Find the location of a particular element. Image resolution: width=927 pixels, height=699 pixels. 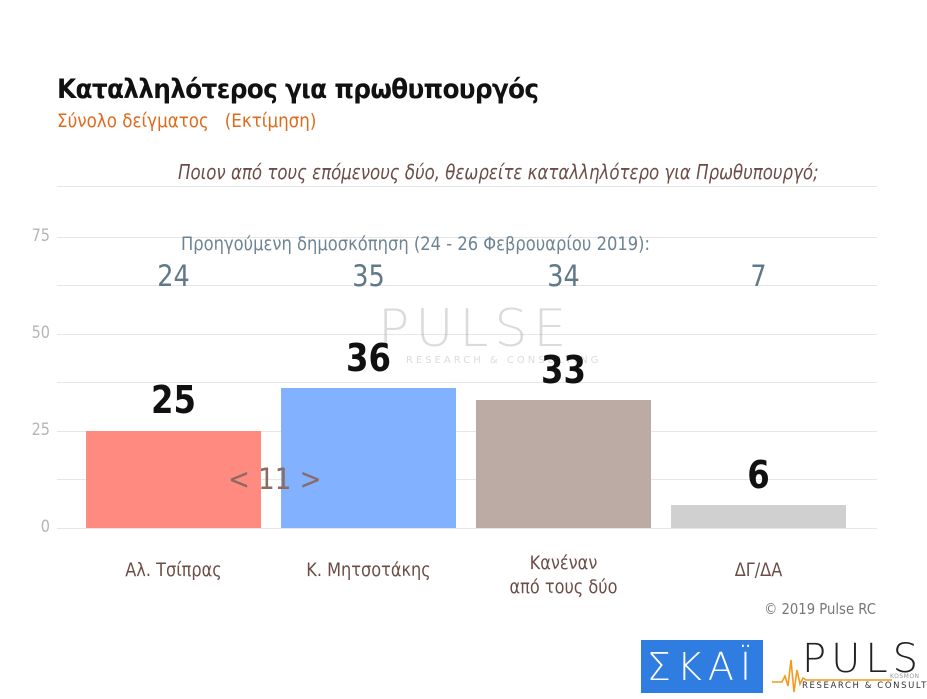

chart-title: Καταλληλότερος για πρωθυπουργός is located at coordinates (298, 89).